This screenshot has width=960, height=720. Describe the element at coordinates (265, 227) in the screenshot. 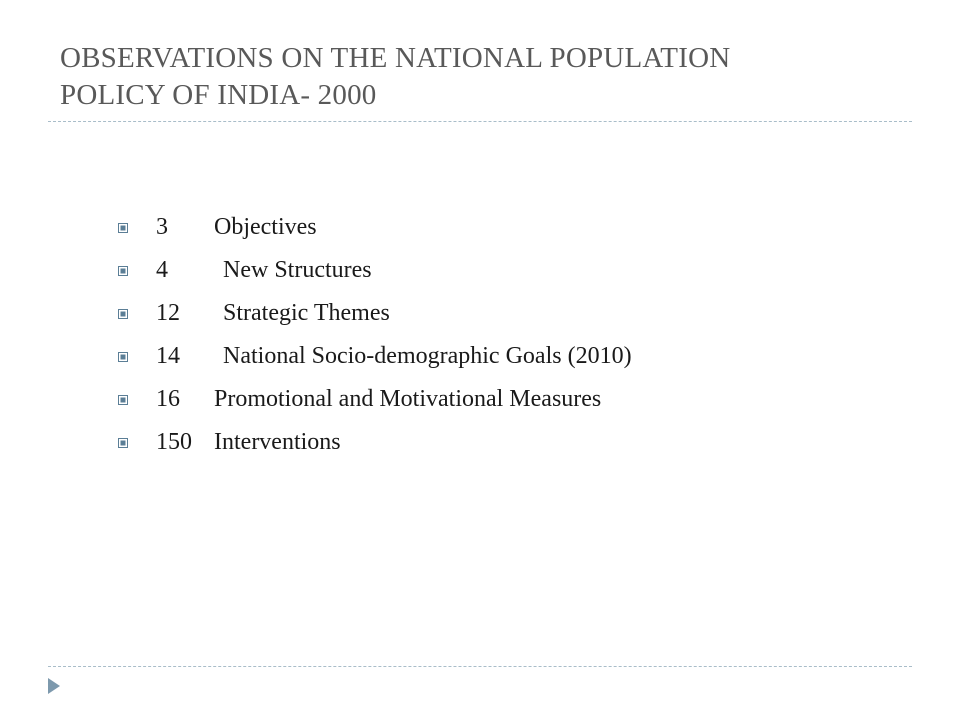

I see `item-label: Objectives` at that location.